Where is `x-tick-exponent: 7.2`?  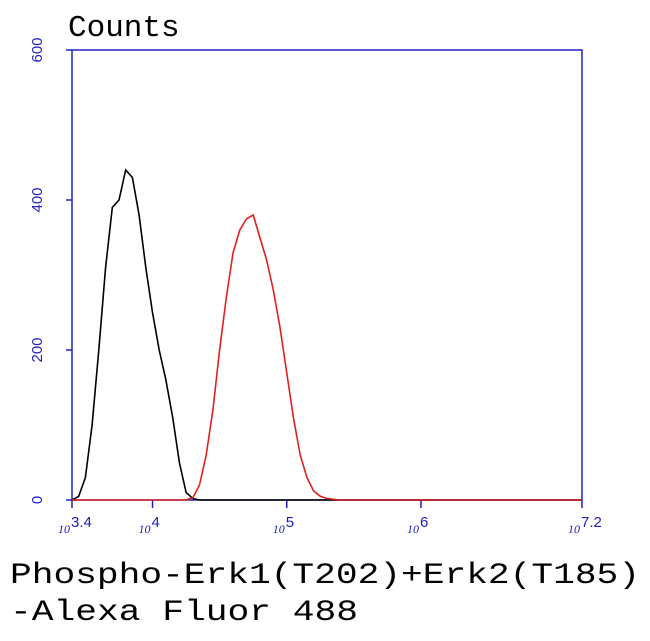 x-tick-exponent: 7.2 is located at coordinates (591, 522).